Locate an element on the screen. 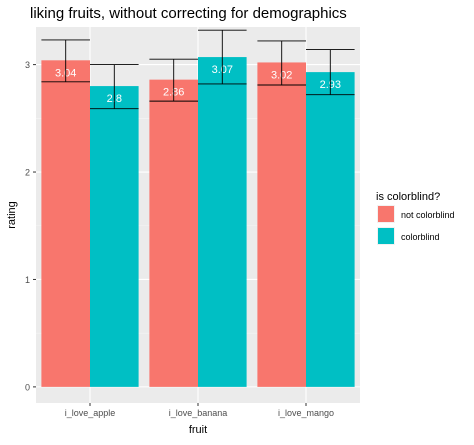 This screenshot has width=474, height=445. y-axis: 0 1 2 3 is located at coordinates (30, 226).